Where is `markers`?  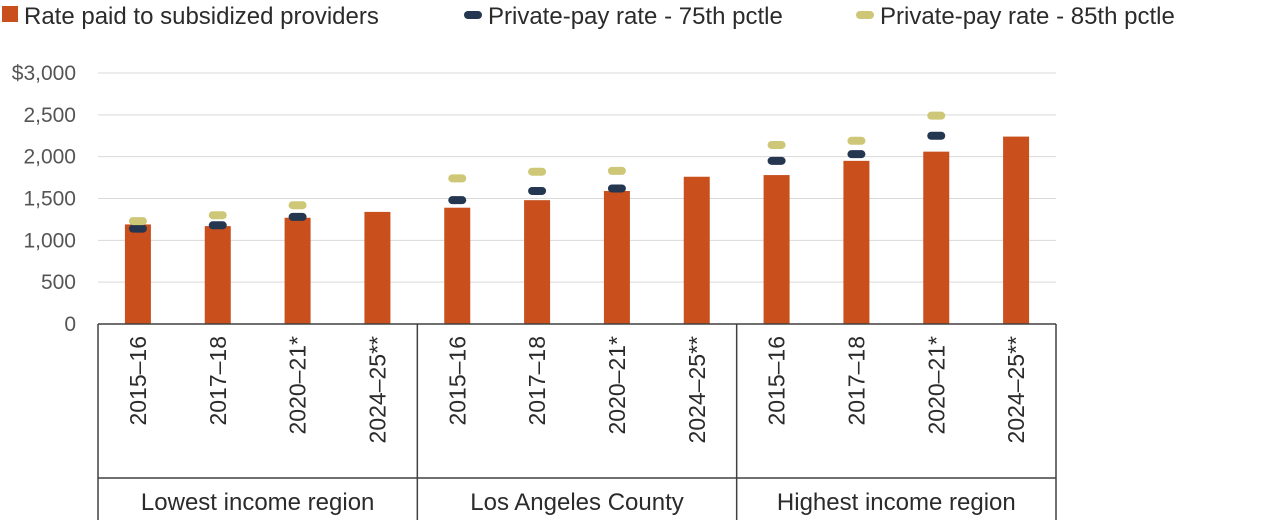
markers is located at coordinates (537, 172).